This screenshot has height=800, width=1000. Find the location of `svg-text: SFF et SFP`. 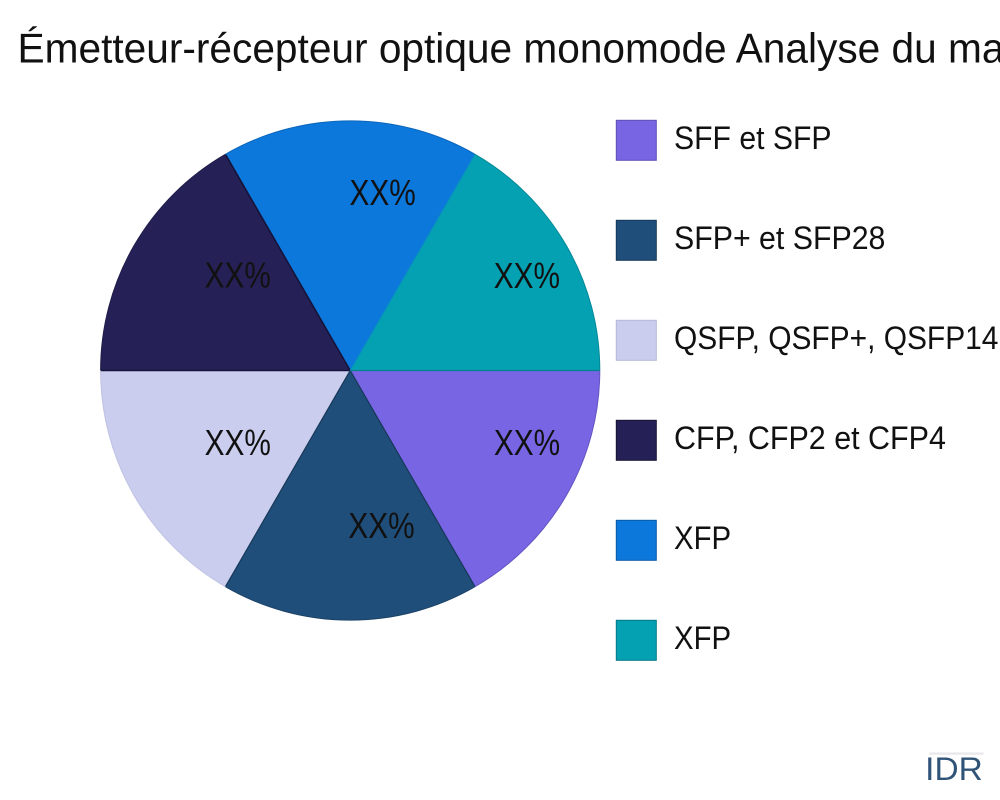

svg-text: SFF et SFP is located at coordinates (753, 138).